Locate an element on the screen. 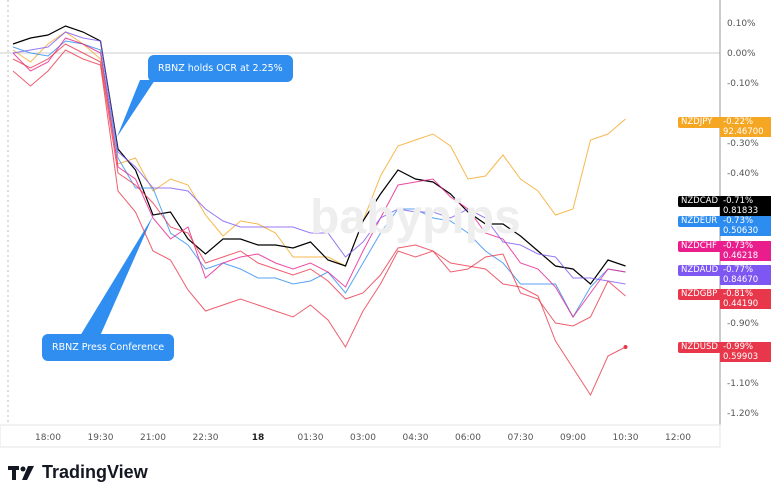 Image resolution: width=780 pixels, height=499 pixels. y-tick-label: -1.20% is located at coordinates (743, 414).